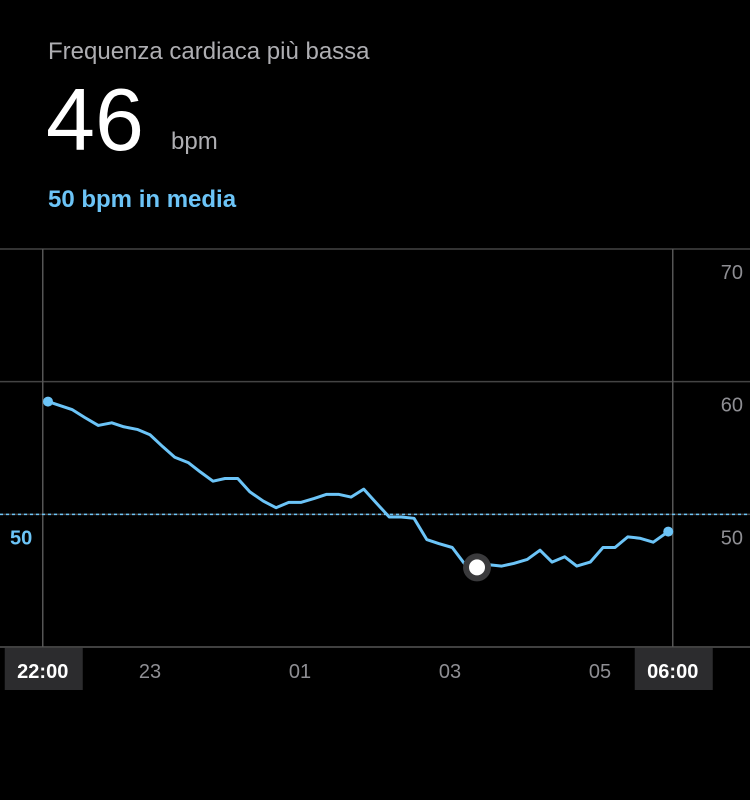 The width and height of the screenshot is (750, 800). I want to click on main-value: 46, so click(95, 119).